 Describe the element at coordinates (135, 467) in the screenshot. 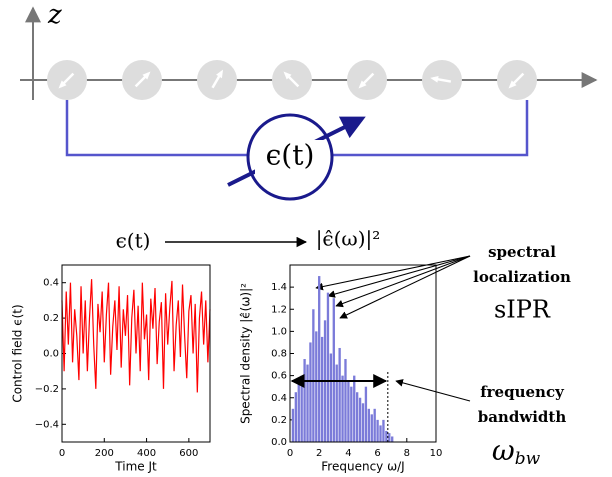

I see `x-axis-label: Time Jt` at that location.